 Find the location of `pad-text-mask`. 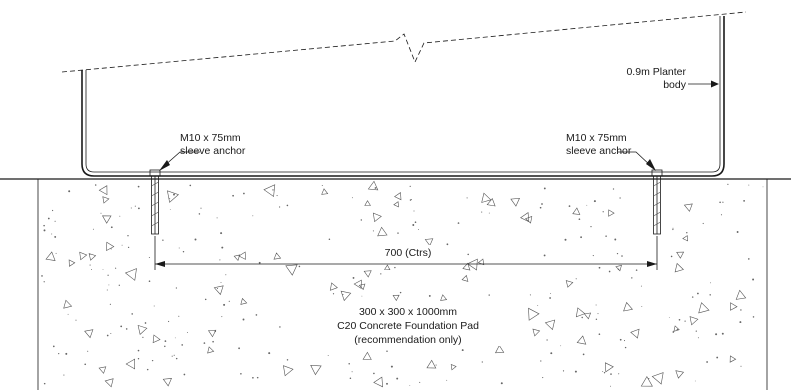

pad-text-mask is located at coordinates (408, 325).